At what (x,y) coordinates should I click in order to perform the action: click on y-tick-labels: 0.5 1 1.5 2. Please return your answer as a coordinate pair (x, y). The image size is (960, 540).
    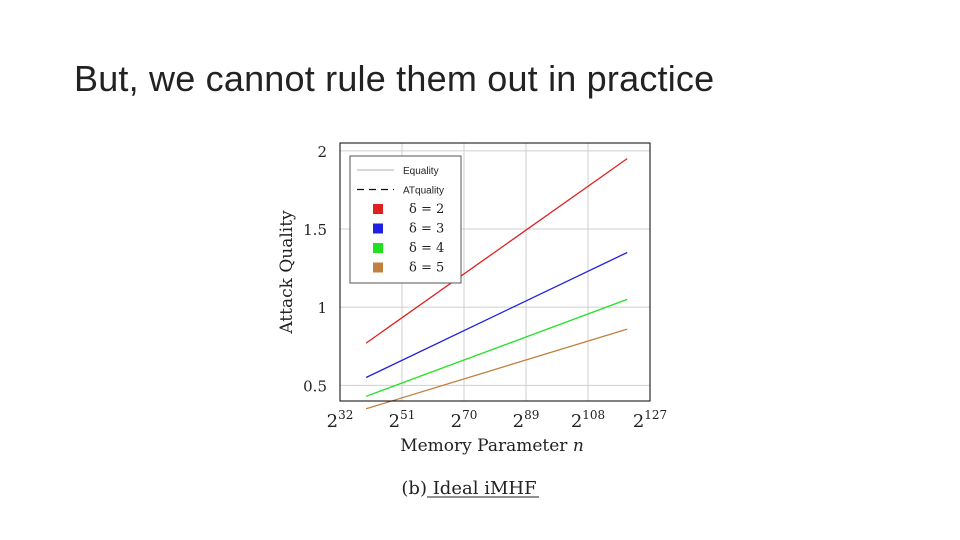
    Looking at the image, I should click on (315, 269).